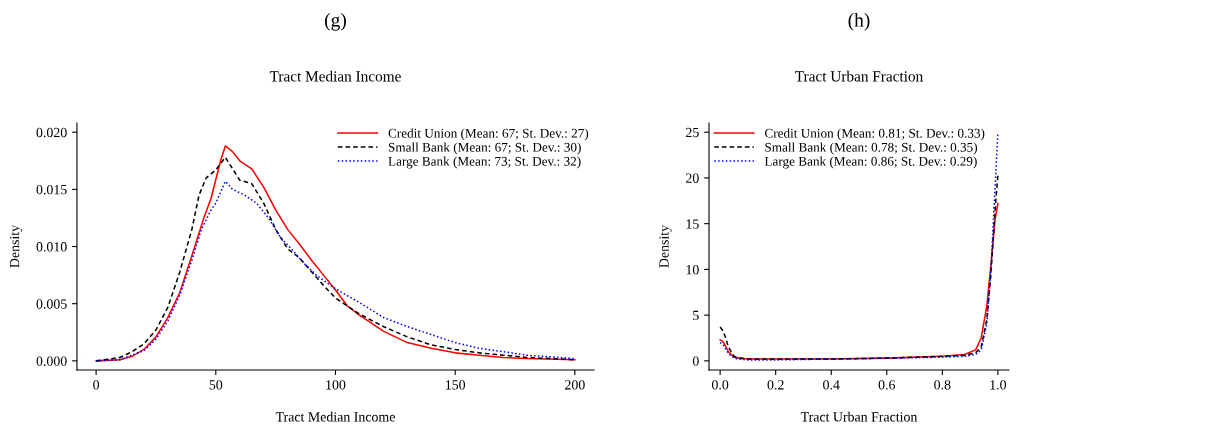  I want to click on legend-label: Small Bank (Mean: 67; St. Dev.: 30), so click(484, 148).